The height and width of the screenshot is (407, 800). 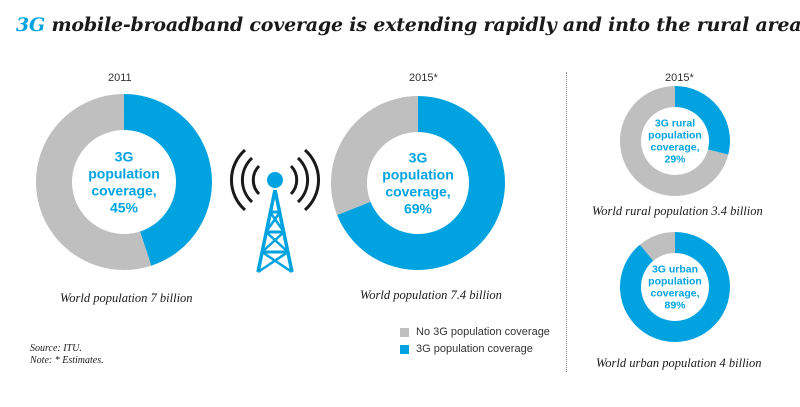 I want to click on donut-urban-2015-center-label: coverage,, so click(x=674, y=294).